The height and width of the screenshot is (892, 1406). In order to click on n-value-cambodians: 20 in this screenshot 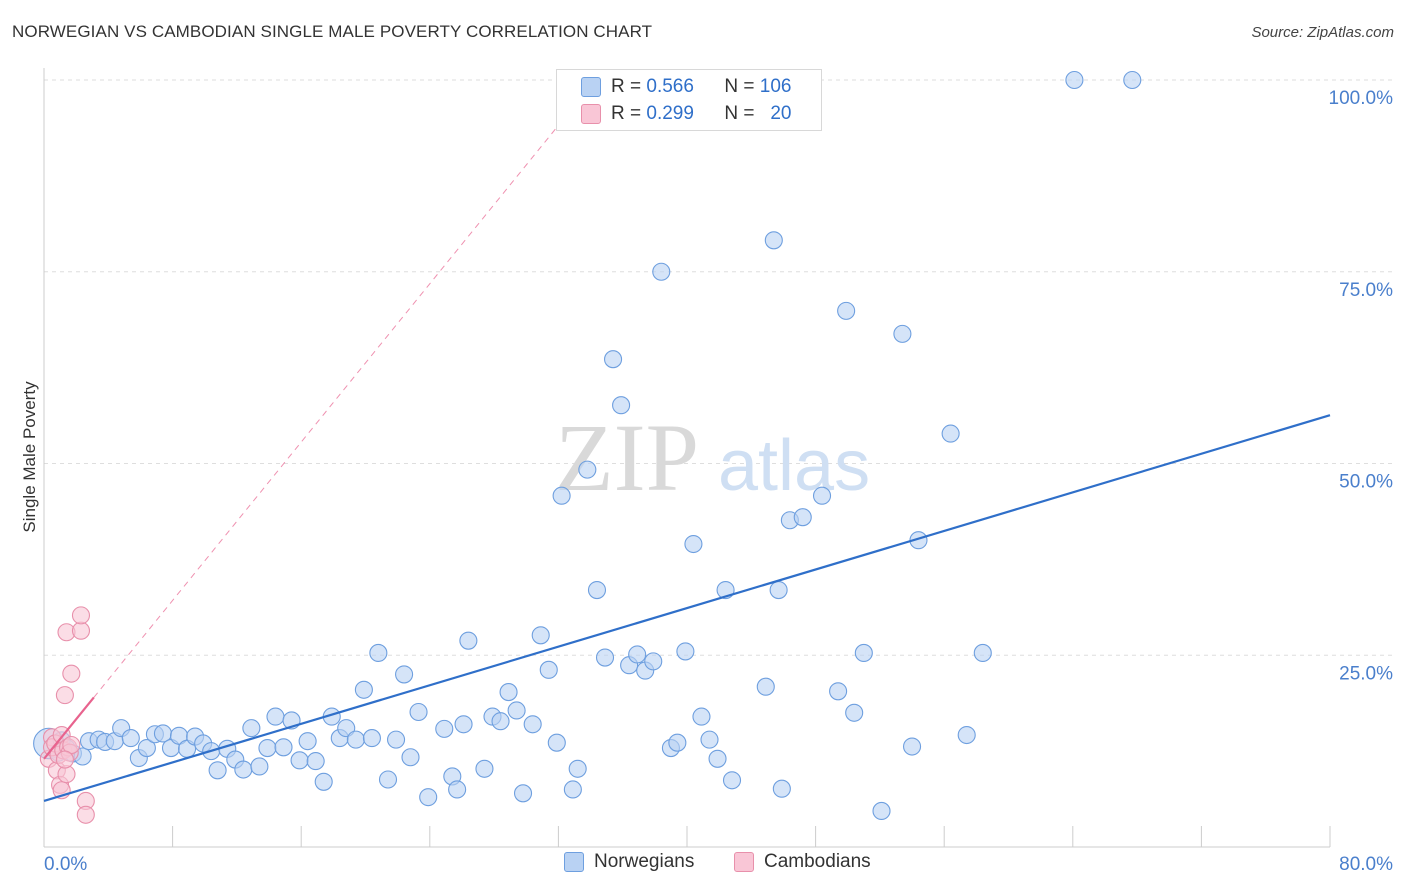, I will do `click(781, 113)`.